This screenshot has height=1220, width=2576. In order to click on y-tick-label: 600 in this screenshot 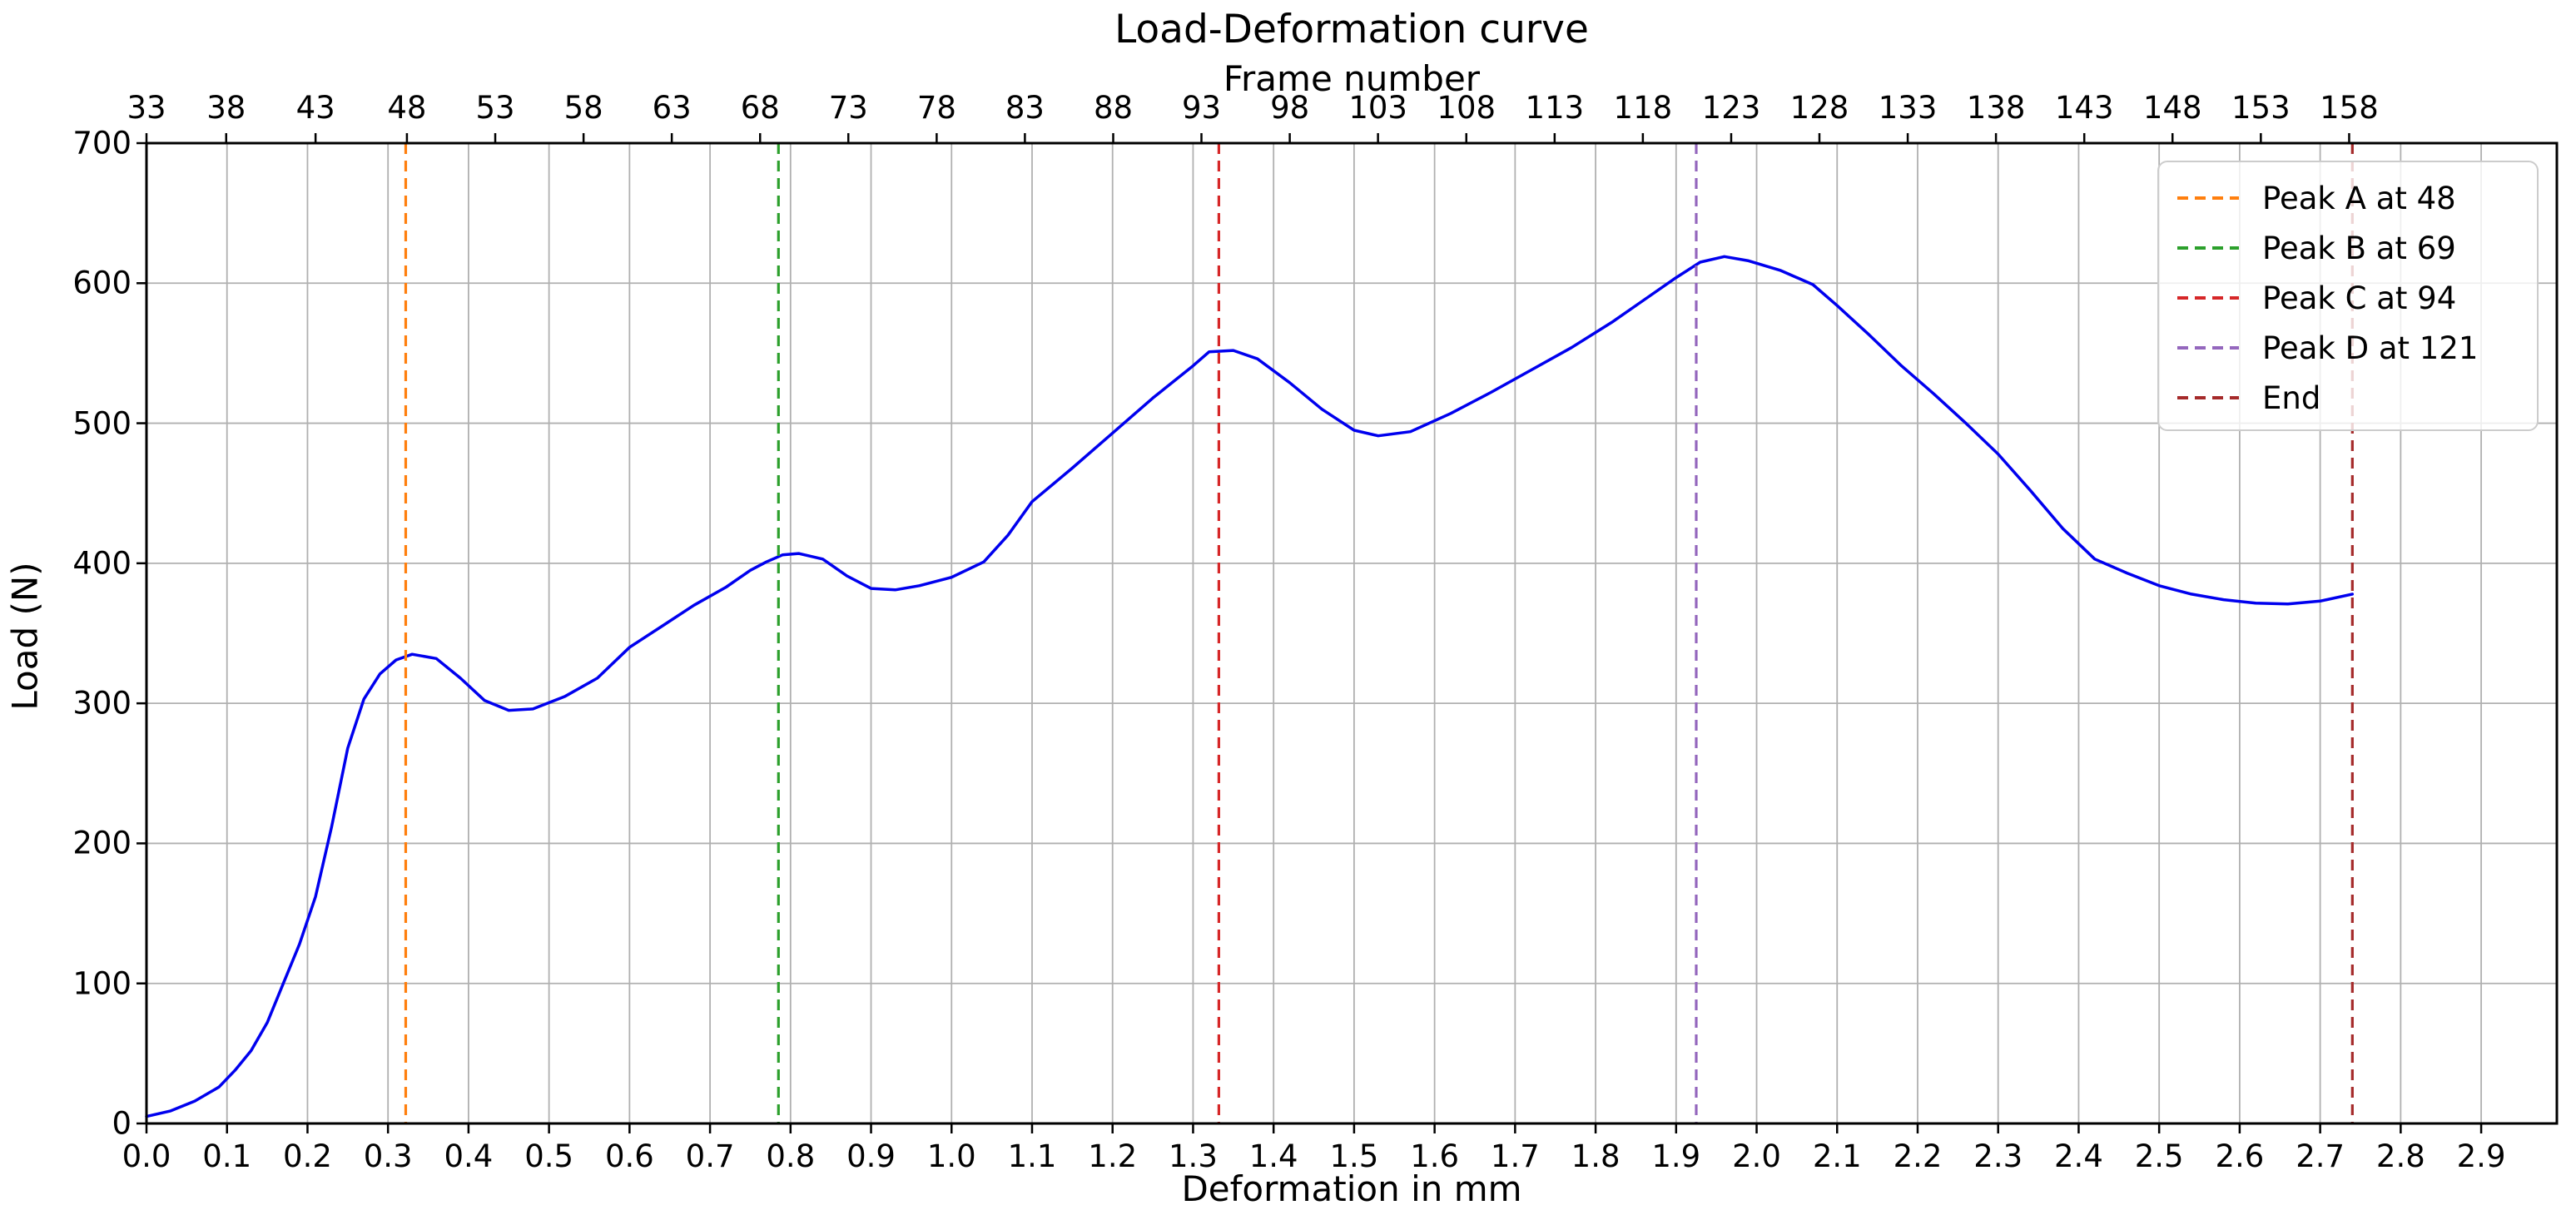, I will do `click(102, 283)`.